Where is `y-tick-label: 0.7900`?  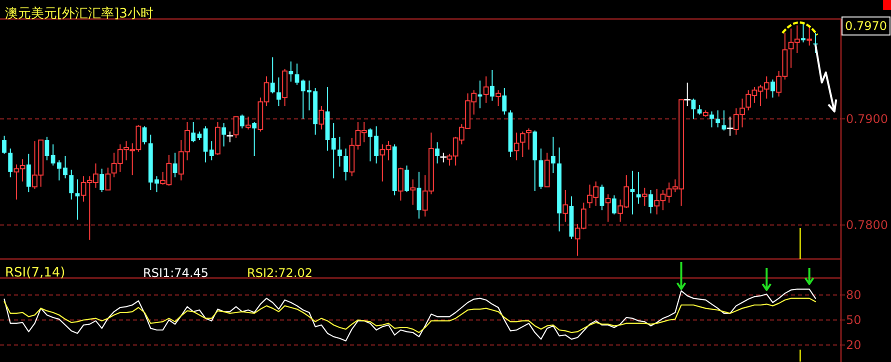 y-tick-label: 0.7900 is located at coordinates (867, 119).